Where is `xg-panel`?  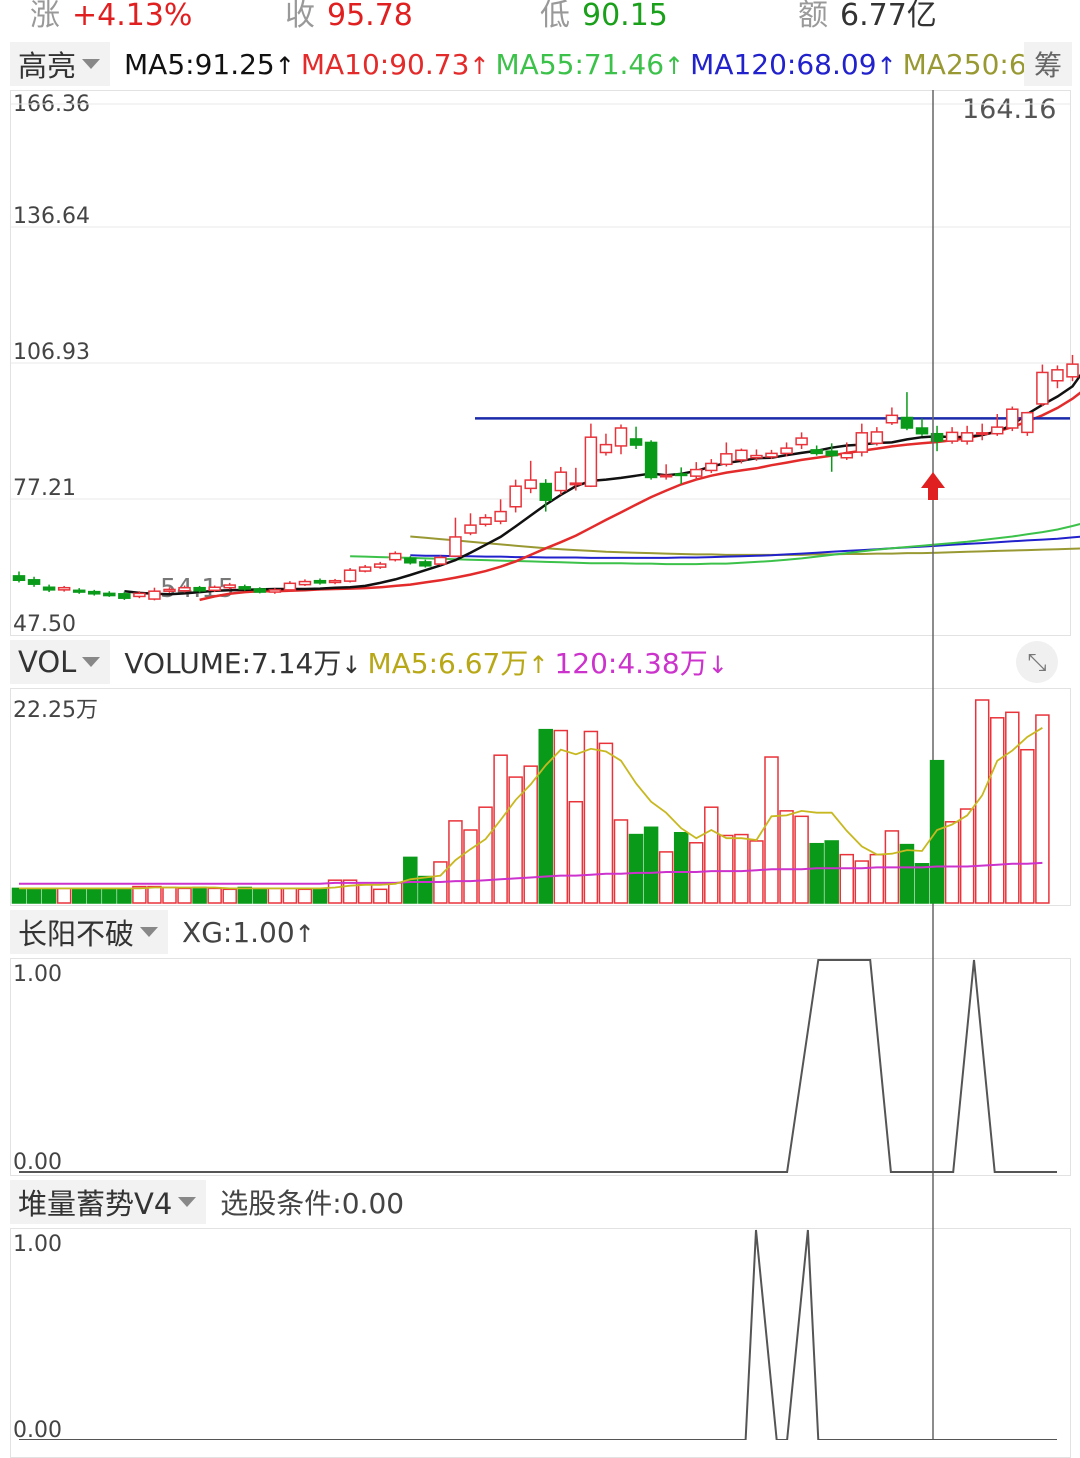
xg-panel is located at coordinates (540, 1067).